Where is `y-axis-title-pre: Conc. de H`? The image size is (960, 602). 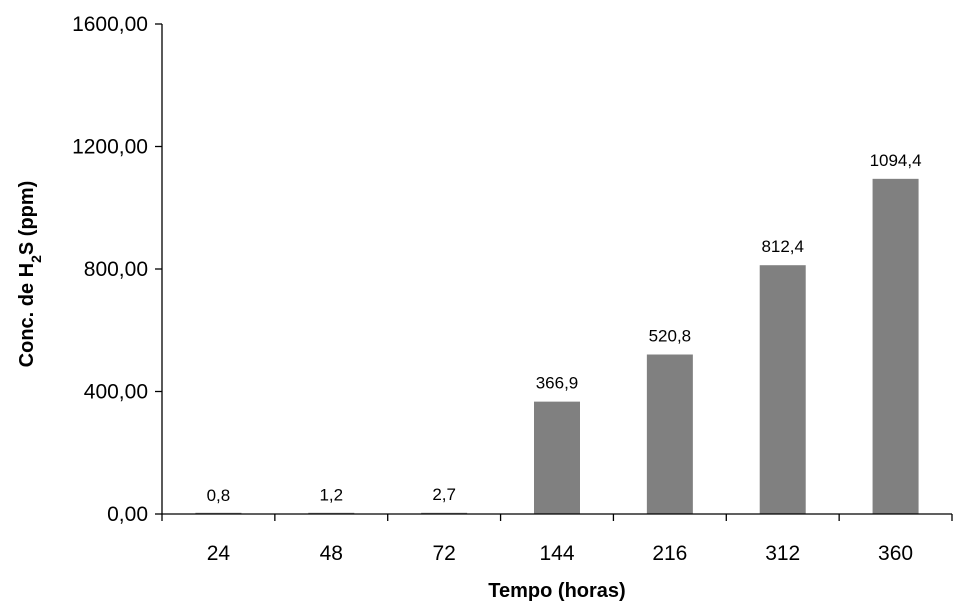 y-axis-title-pre: Conc. de H is located at coordinates (27, 315).